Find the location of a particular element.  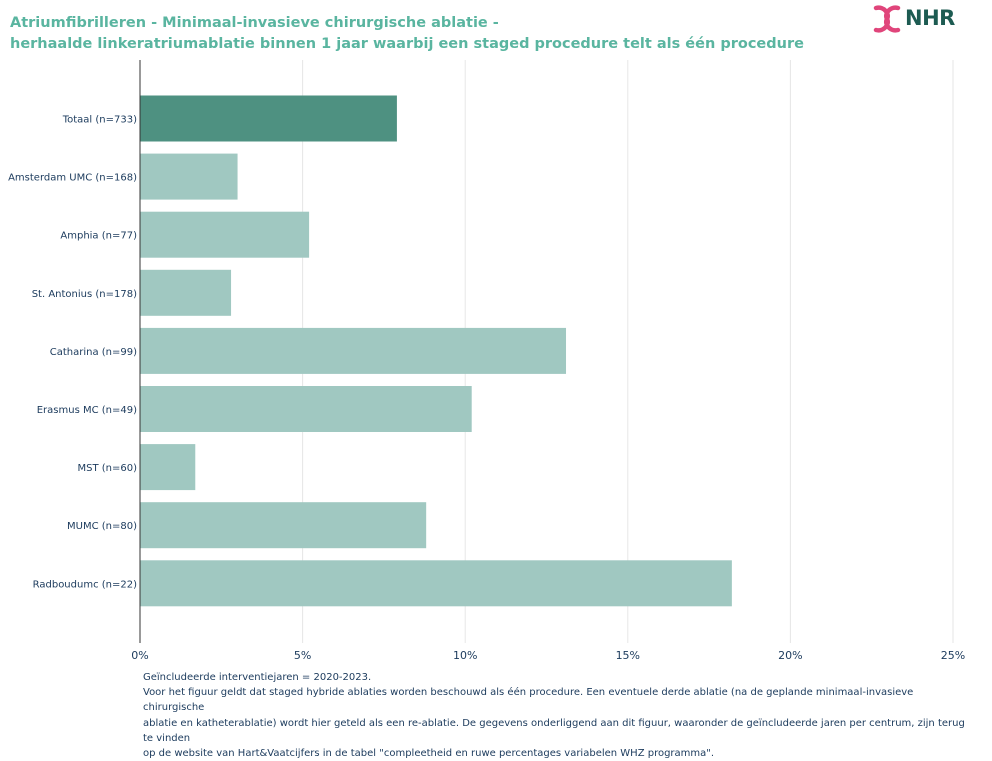

category-label: Amsterdam UMC (n=168) is located at coordinates (72, 178).